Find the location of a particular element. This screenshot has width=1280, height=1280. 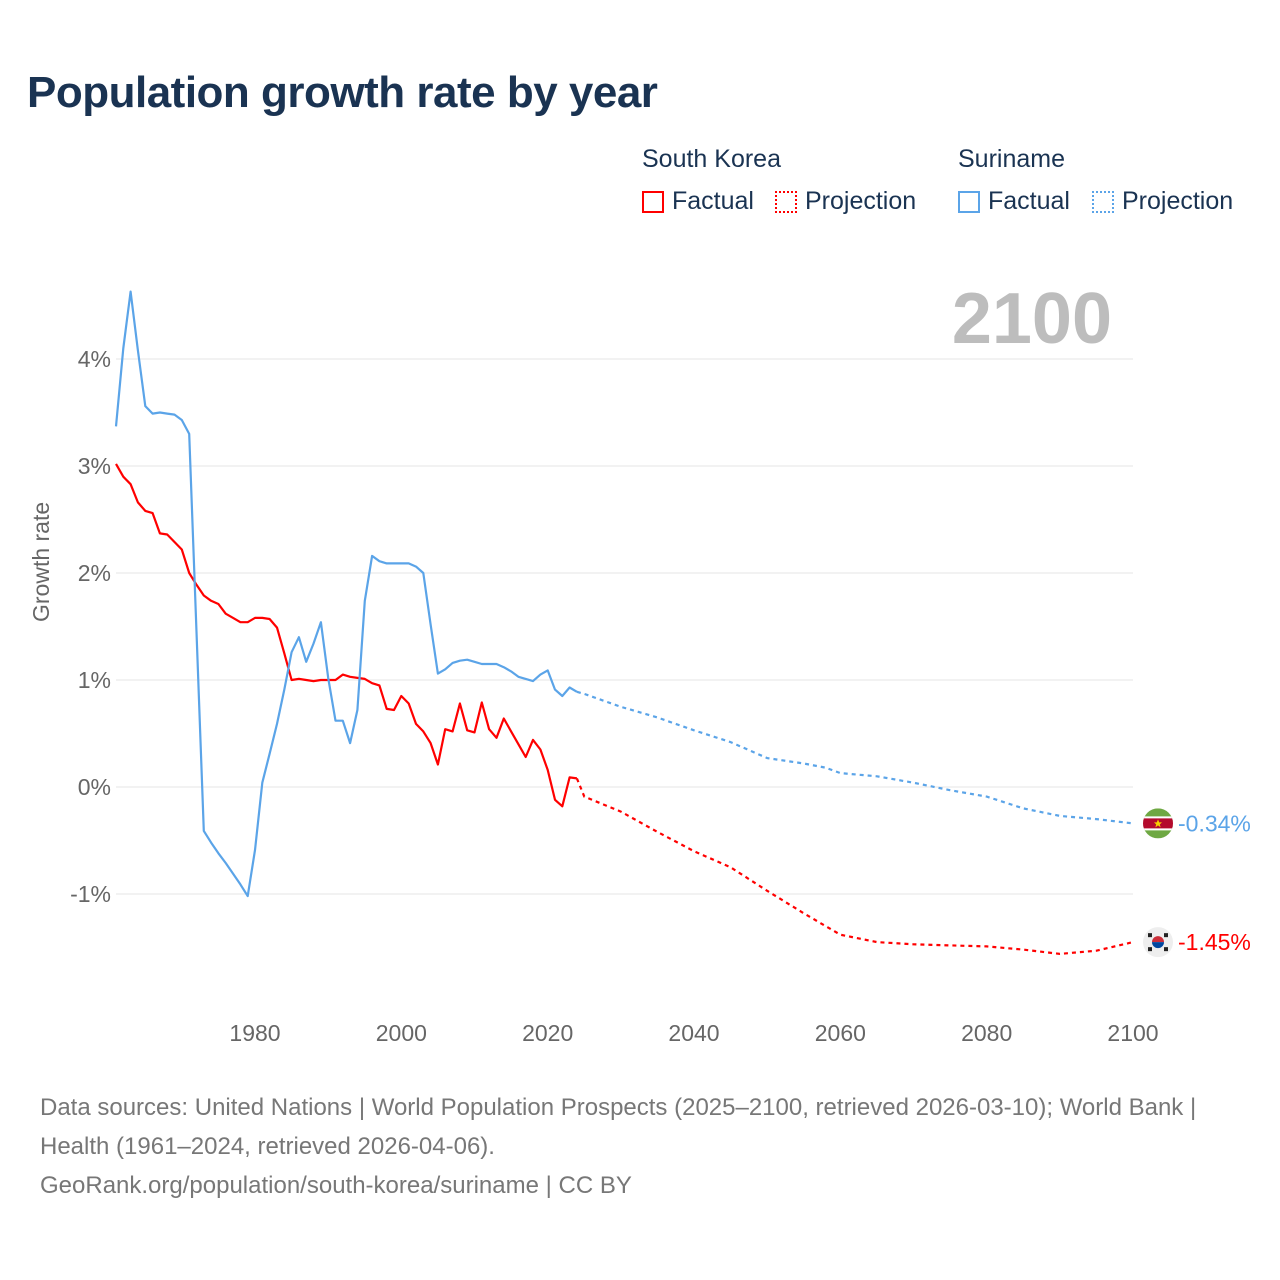

y-tick-label: 4% is located at coordinates (94, 359).